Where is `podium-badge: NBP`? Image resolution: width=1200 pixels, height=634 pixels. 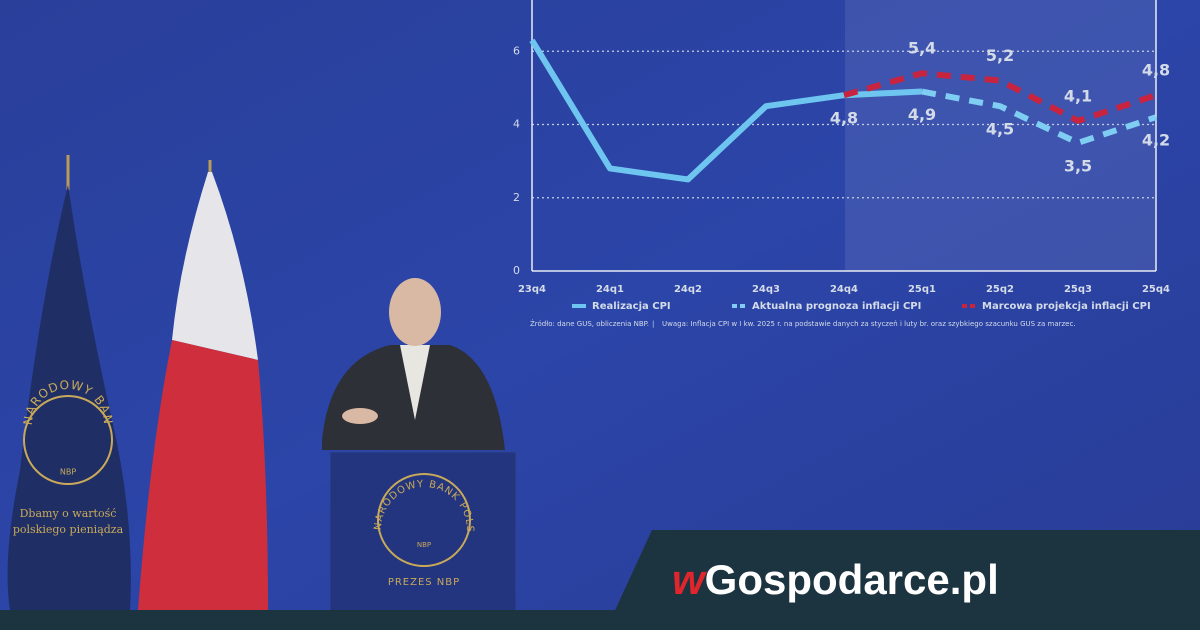 podium-badge: NBP is located at coordinates (424, 545).